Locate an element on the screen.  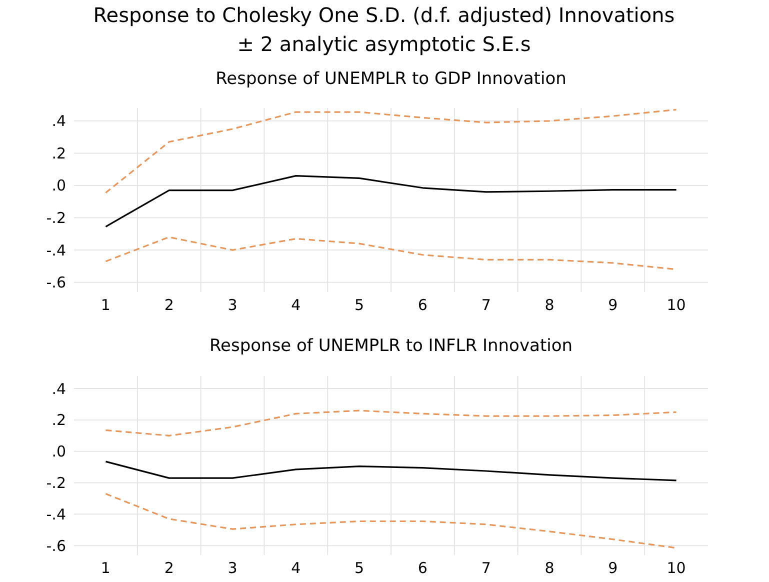
chart-title: Response of UNEMPLR to GDP Innovation is located at coordinates (391, 79).